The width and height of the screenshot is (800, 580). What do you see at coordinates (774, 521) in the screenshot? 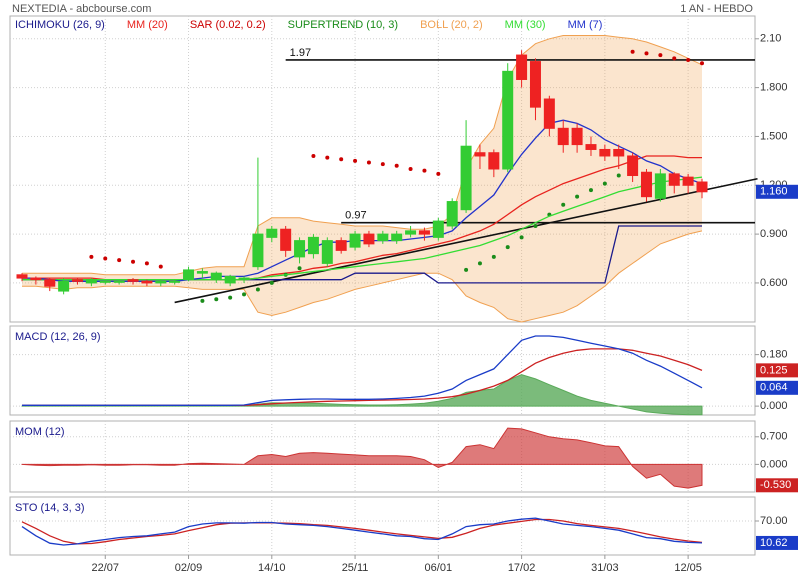
I see `y-tick-label: 70.00` at bounding box center [774, 521].